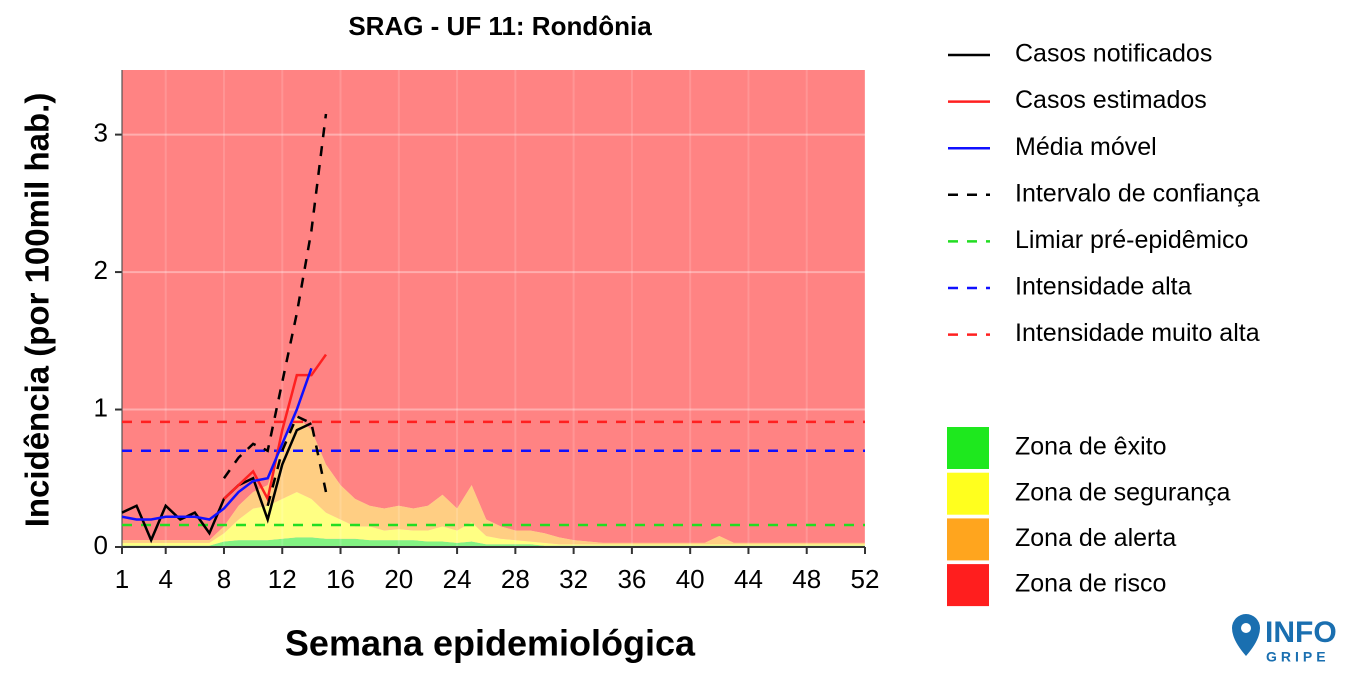 The image size is (1356, 676). Describe the element at coordinates (500, 26) in the screenshot. I see `chart-title: SRAG - UF 11: Rondônia` at that location.